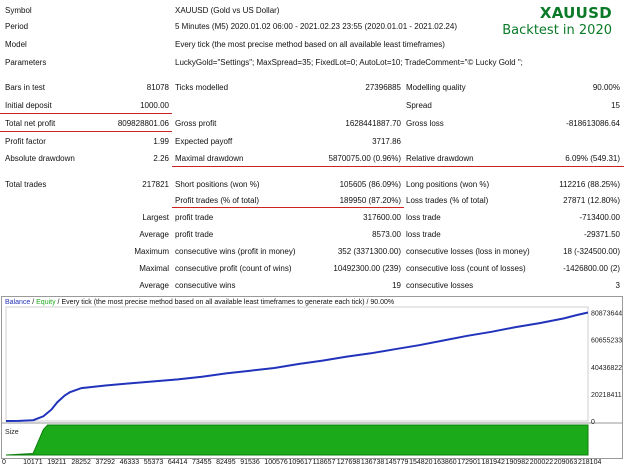 Image resolution: width=624 pixels, height=470 pixels. Describe the element at coordinates (565, 462) in the screenshot. I see `x-tick-label: 209063` at that location.